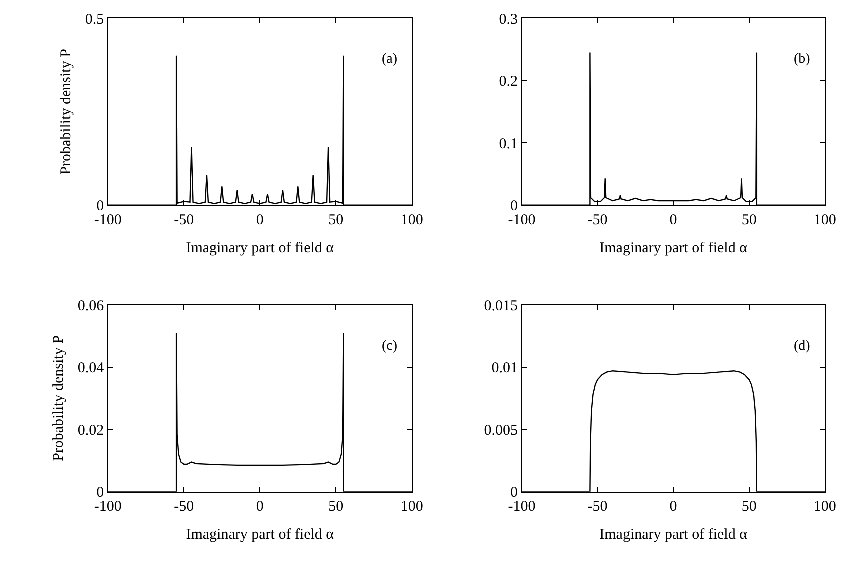 Image resolution: width=851 pixels, height=567 pixels. I want to click on y-tick-label: 0.1, so click(508, 144).